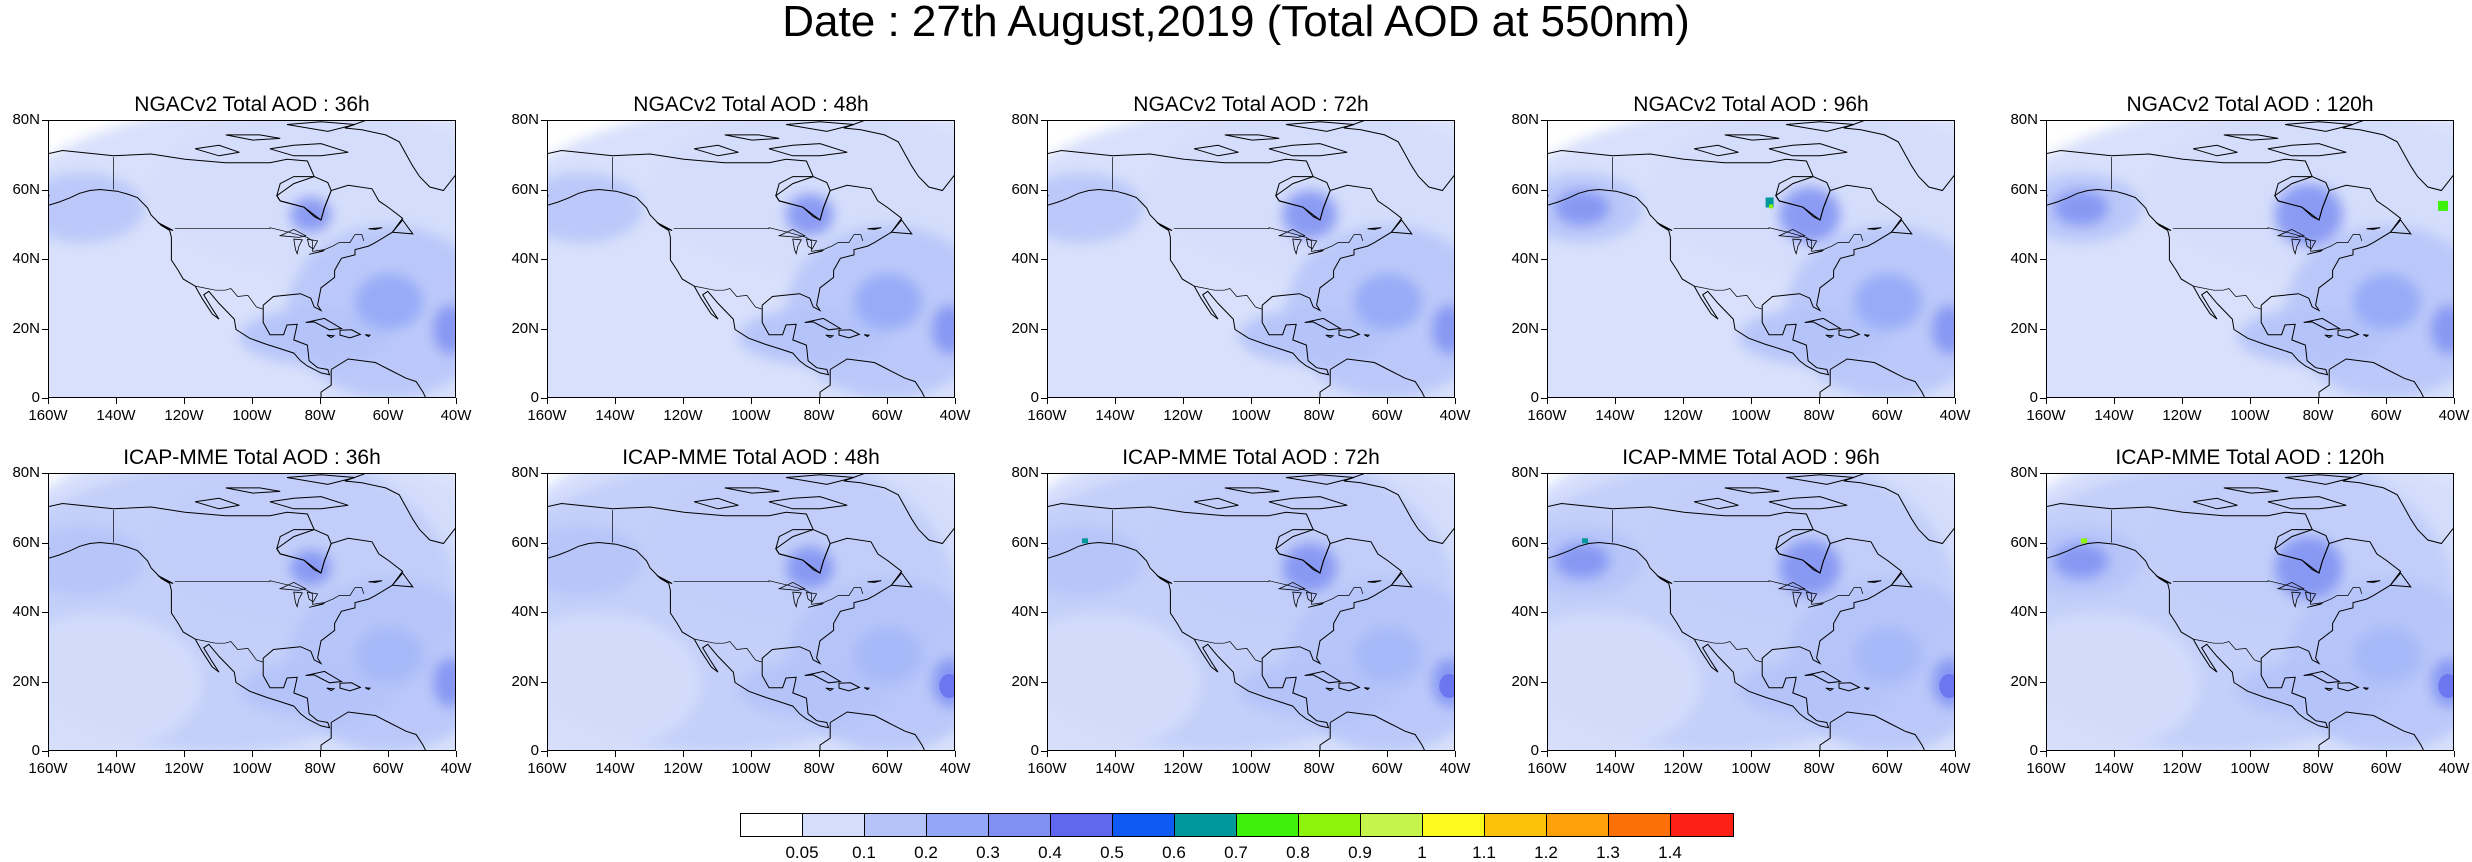  Describe the element at coordinates (926, 852) in the screenshot. I see `colorbar-label: 0.2` at that location.